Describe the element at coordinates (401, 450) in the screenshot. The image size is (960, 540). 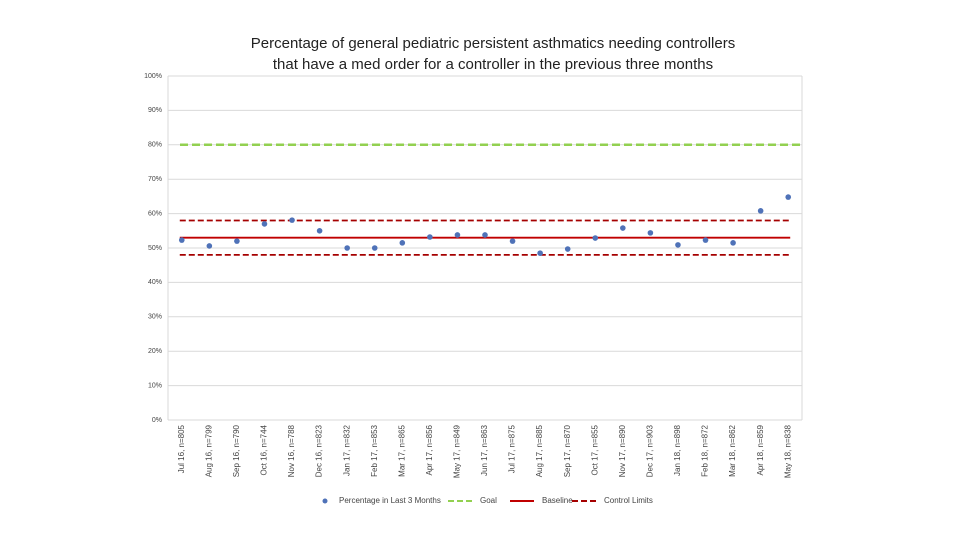
I see `x-tick-label: Mar 17, n=865` at that location.